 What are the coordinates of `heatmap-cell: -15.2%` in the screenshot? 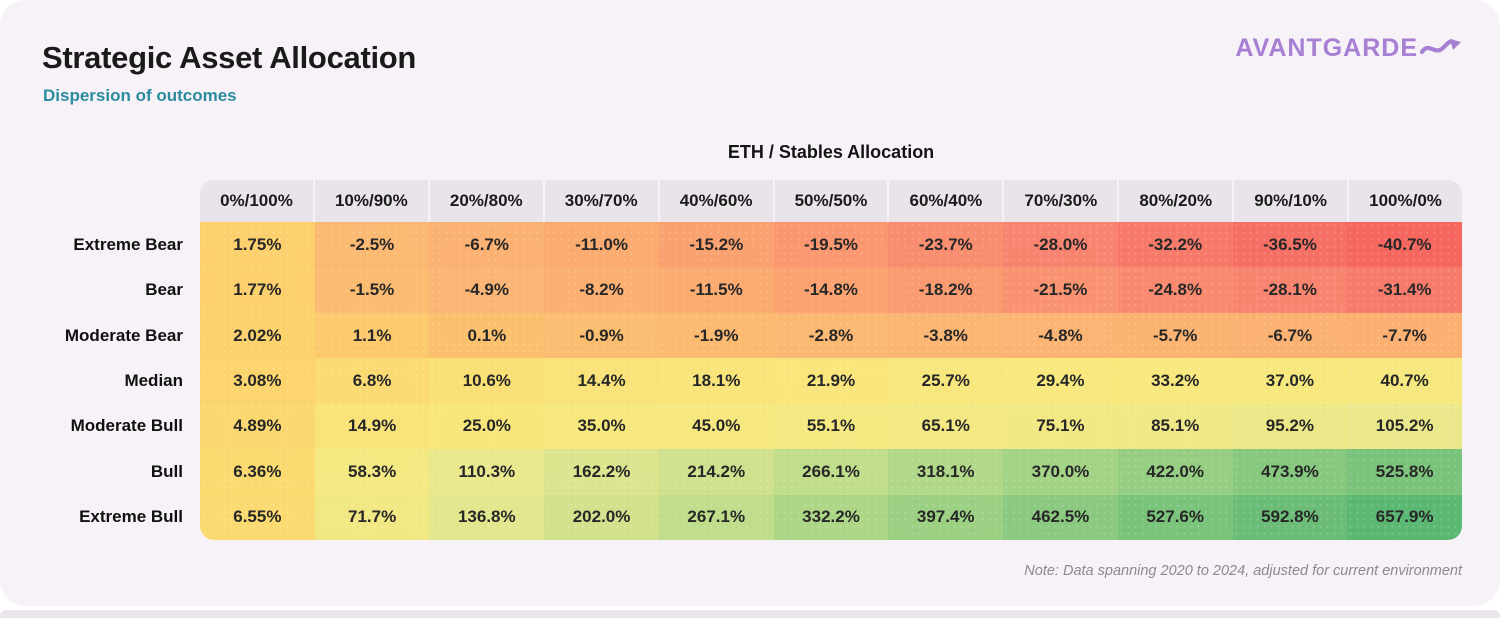 It's located at (716, 245).